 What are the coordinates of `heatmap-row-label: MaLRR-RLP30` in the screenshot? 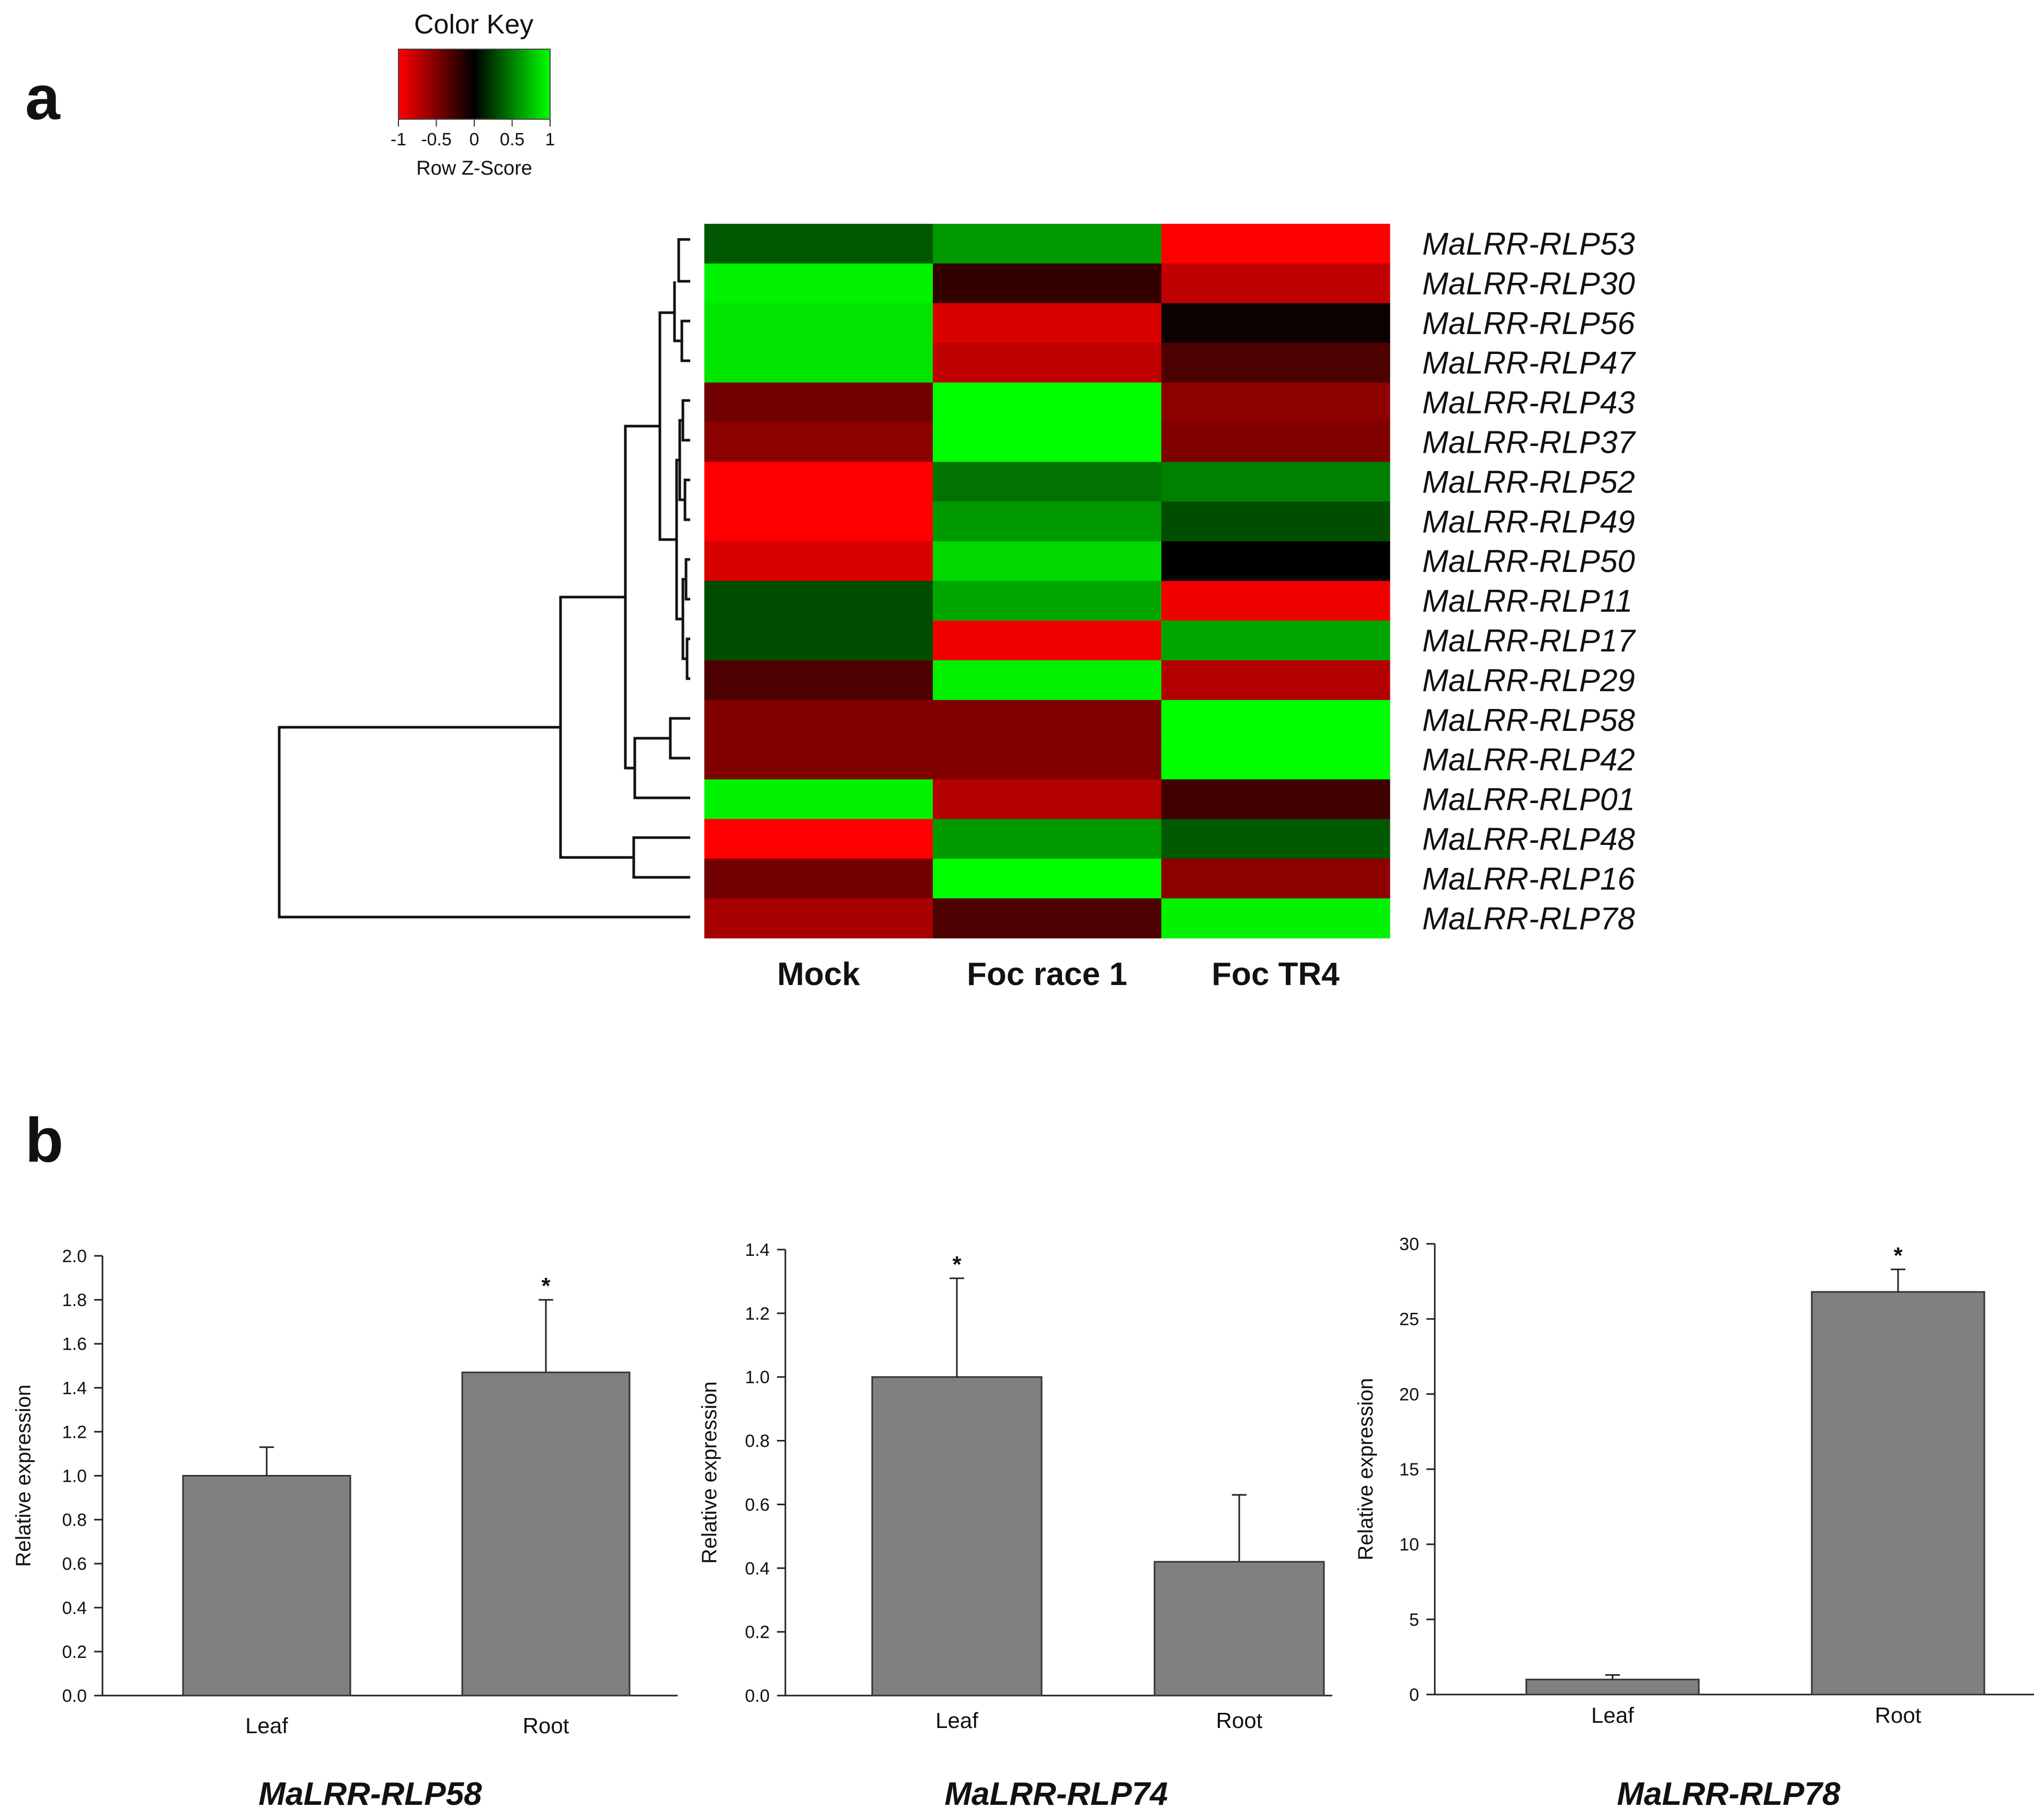 It's located at (1529, 283).